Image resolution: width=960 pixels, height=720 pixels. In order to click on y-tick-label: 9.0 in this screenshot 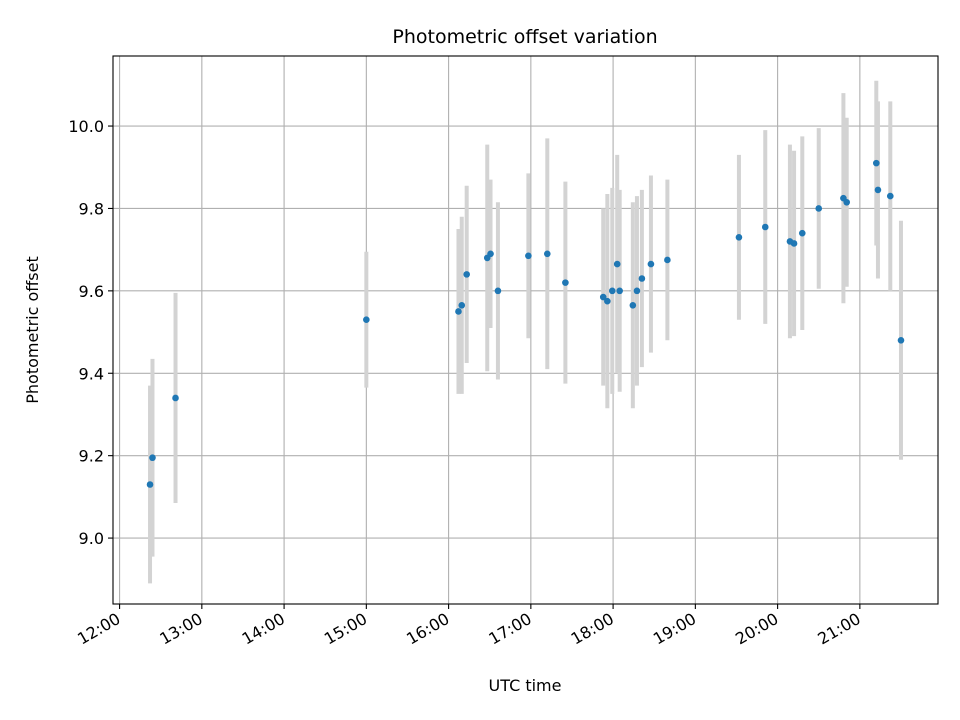, I will do `click(91, 538)`.